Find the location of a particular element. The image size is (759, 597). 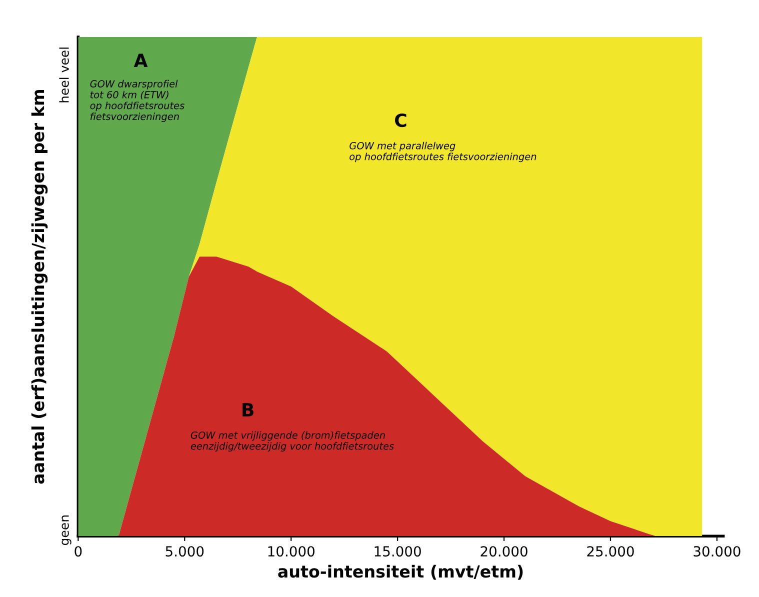

annotation: C is located at coordinates (400, 120).